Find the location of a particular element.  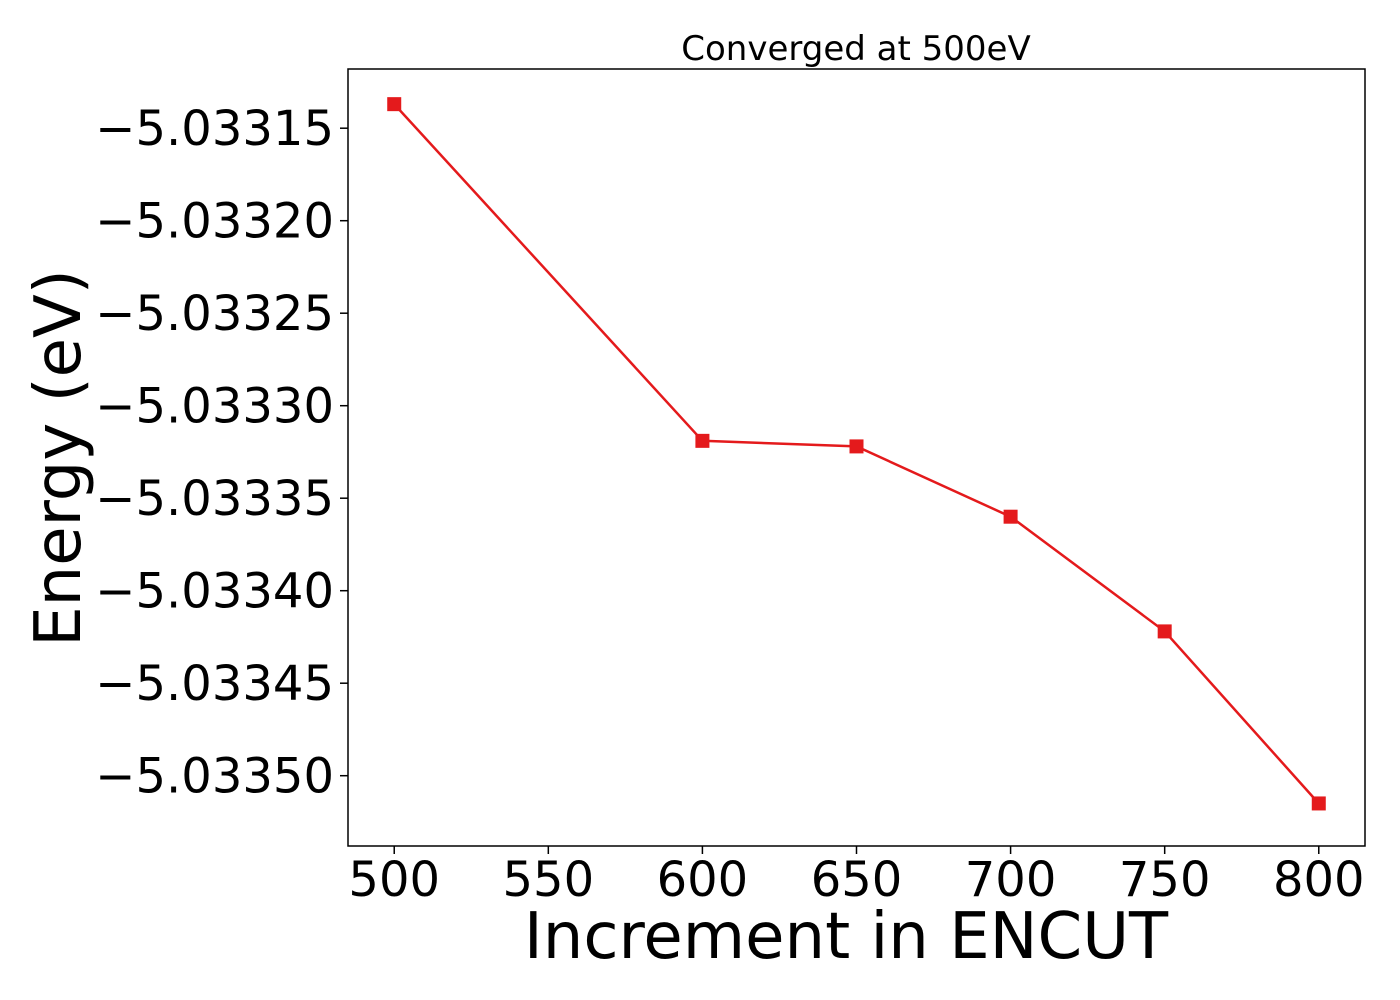

x-tick-label: 750 is located at coordinates (1165, 880).